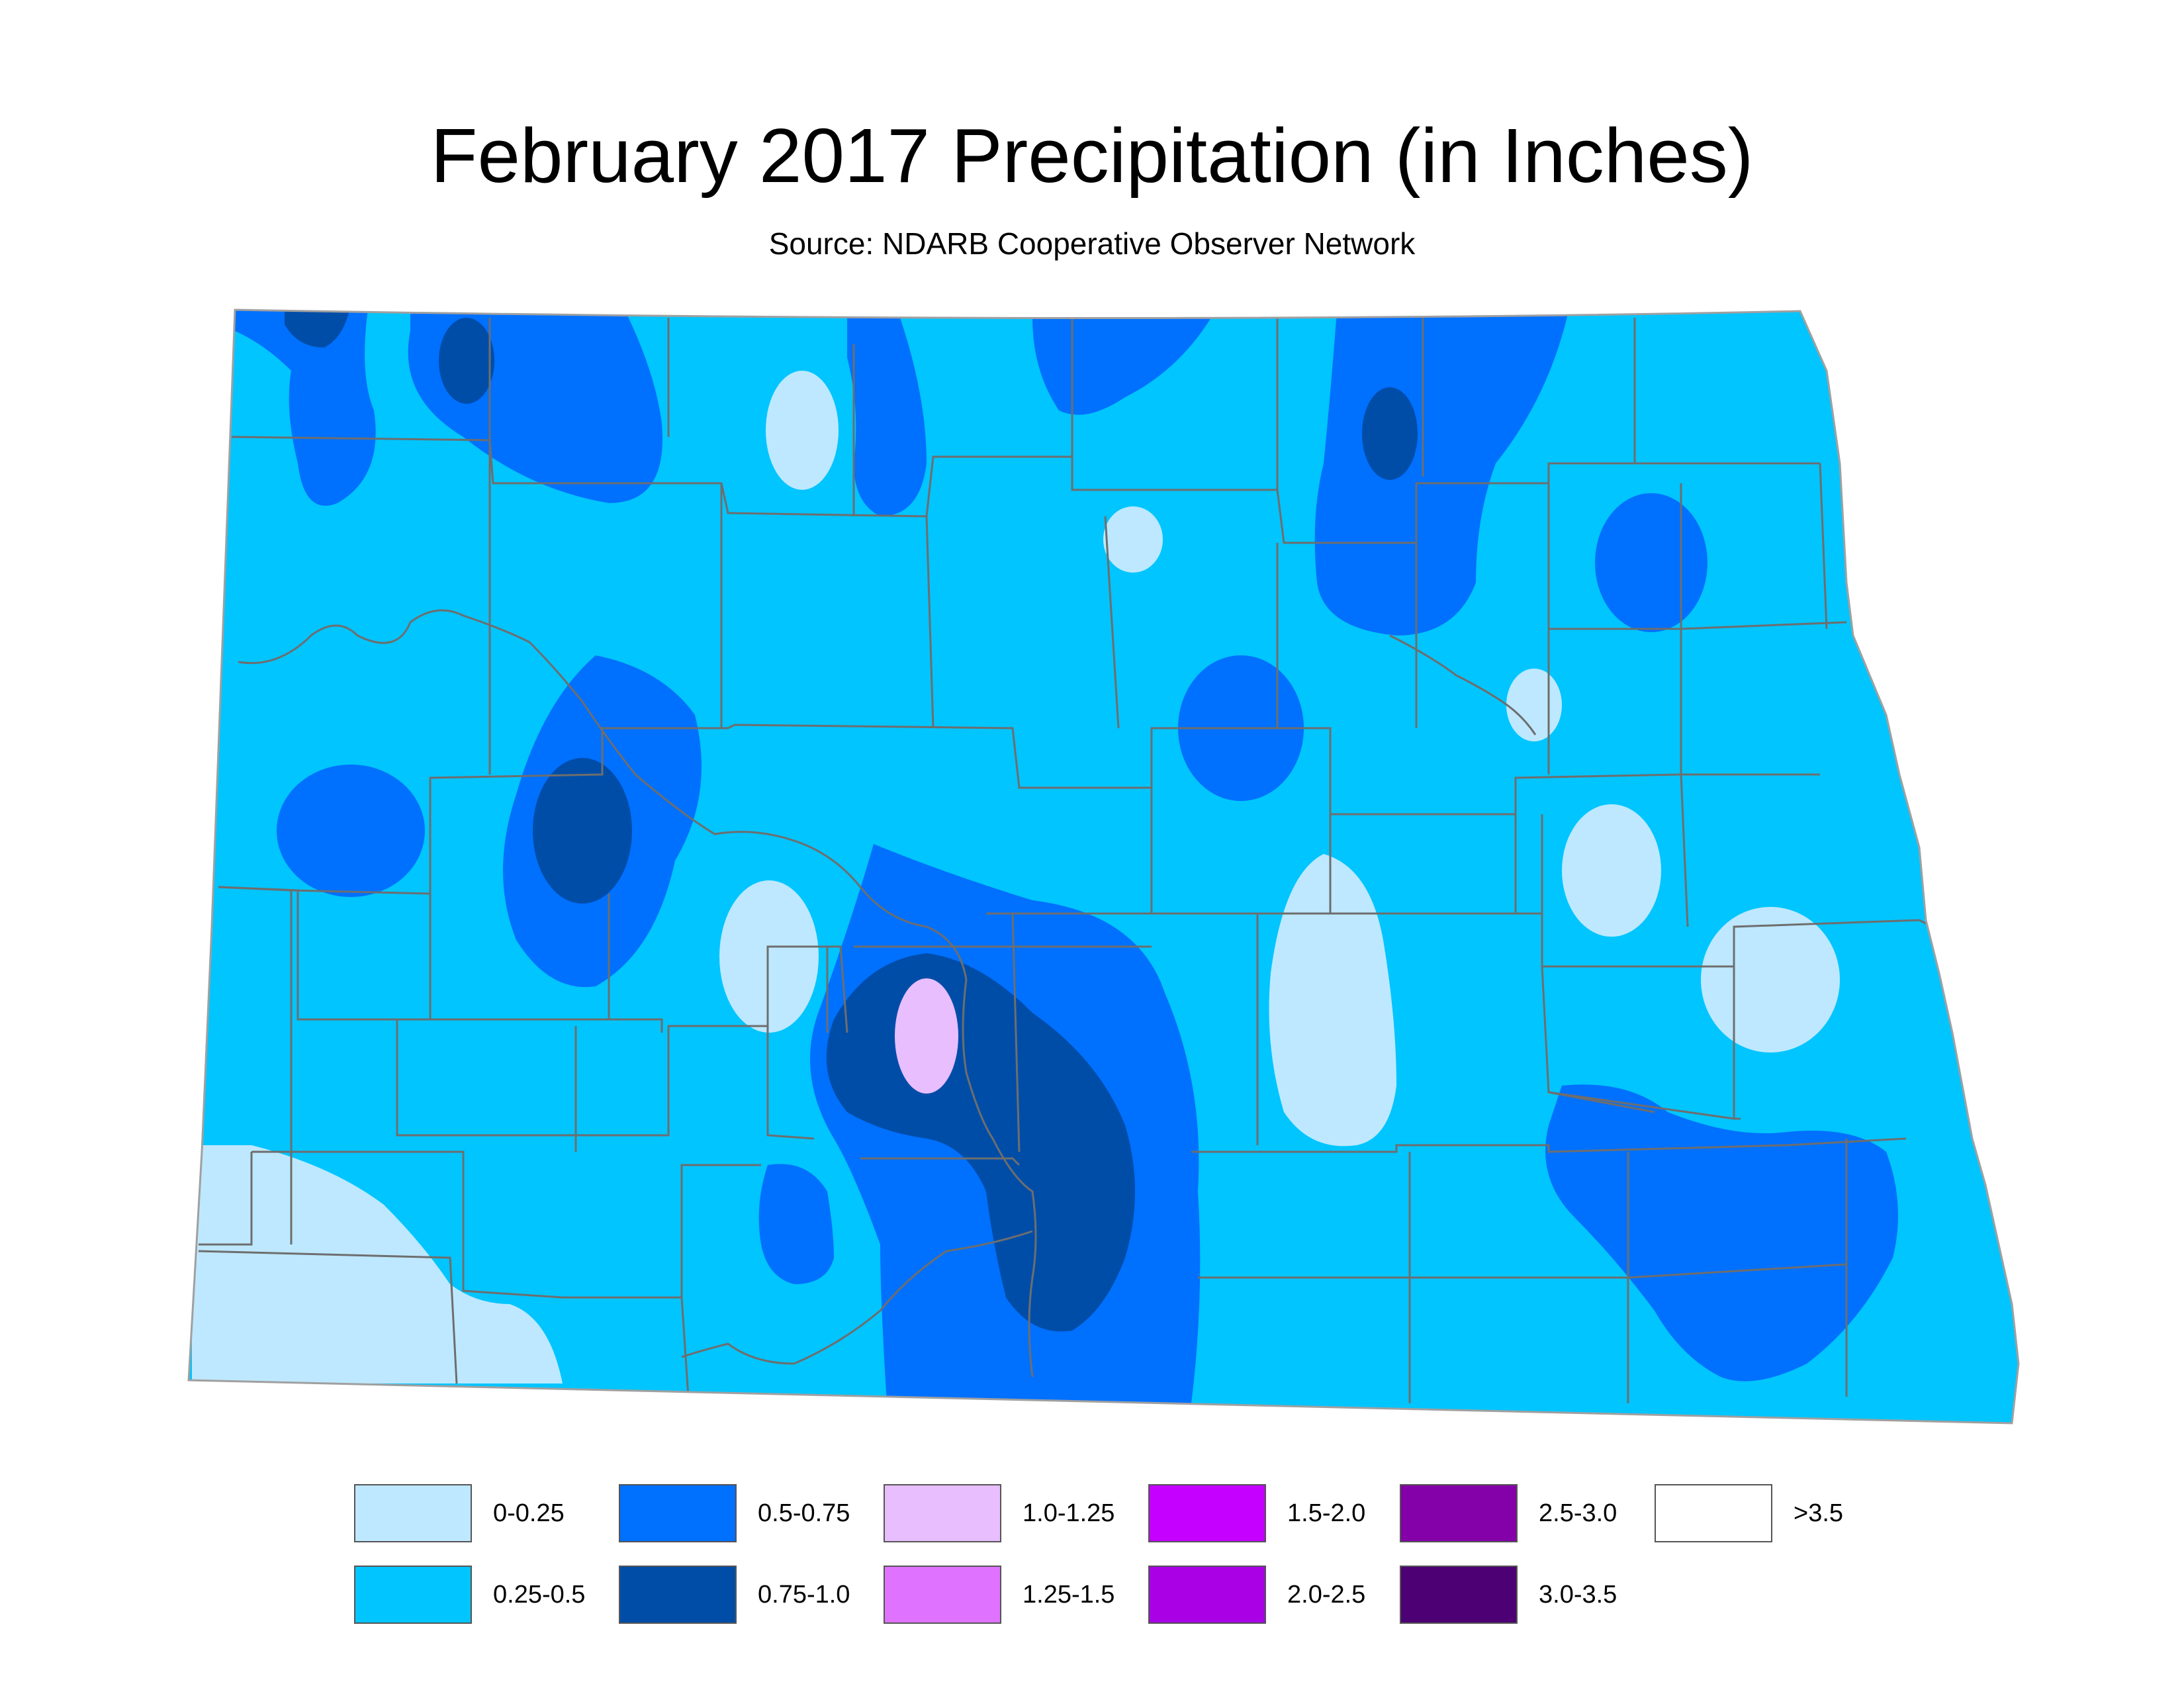 The width and height of the screenshot is (2184, 1688). What do you see at coordinates (1133, 539) in the screenshot?
I see `zone-light-north2` at bounding box center [1133, 539].